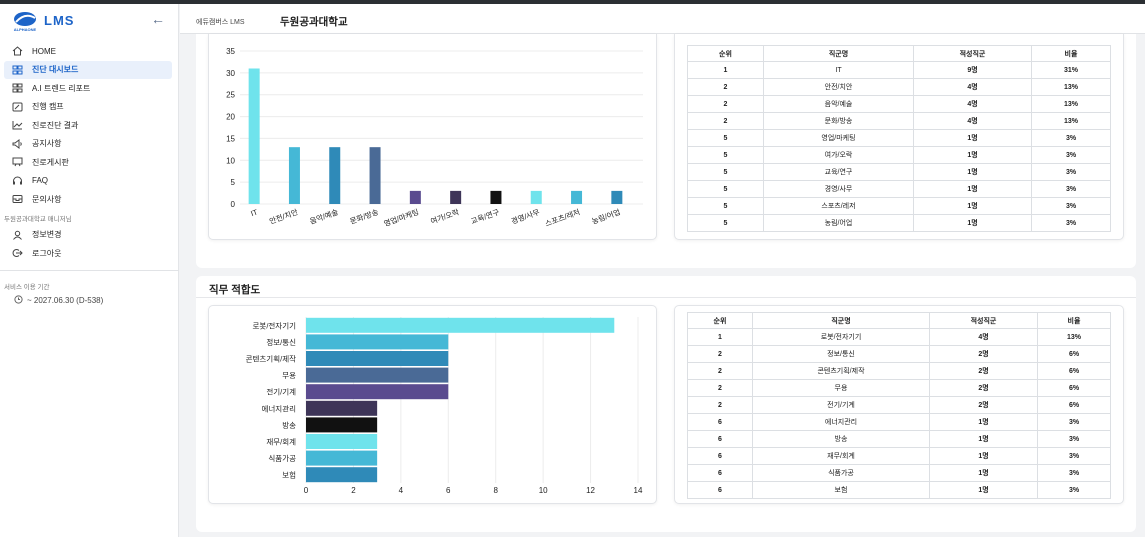 The height and width of the screenshot is (537, 1145). Describe the element at coordinates (899, 121) in the screenshot. I see `table-row: 2 문화/방송 4명 13%` at that location.